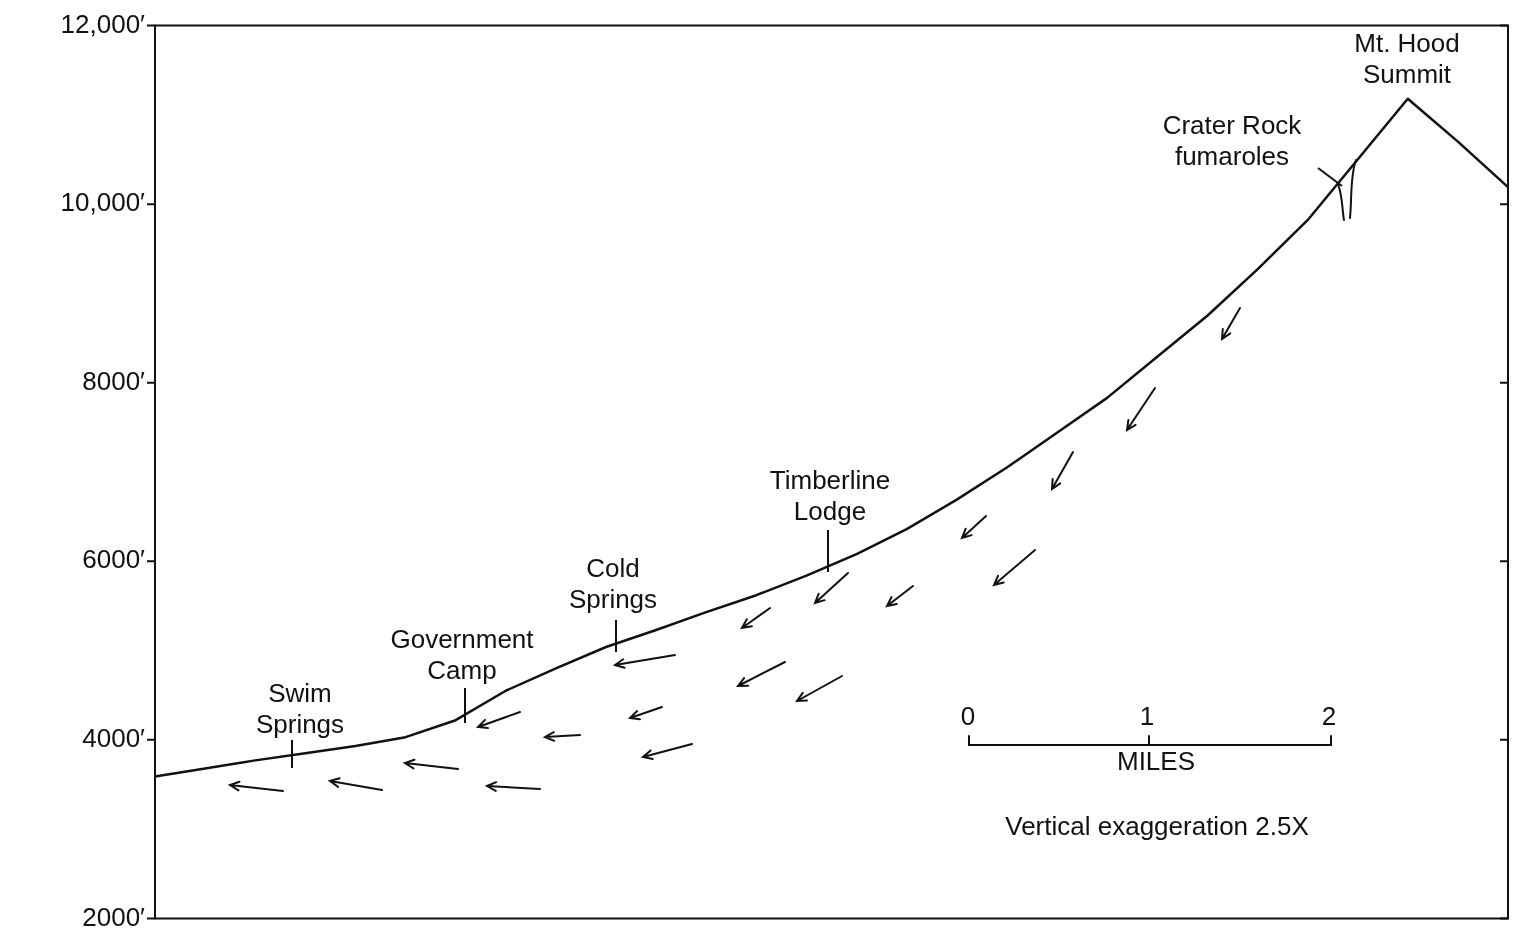 The image size is (1516, 944). I want to click on y-tick-label: 12,000′, so click(103, 23).